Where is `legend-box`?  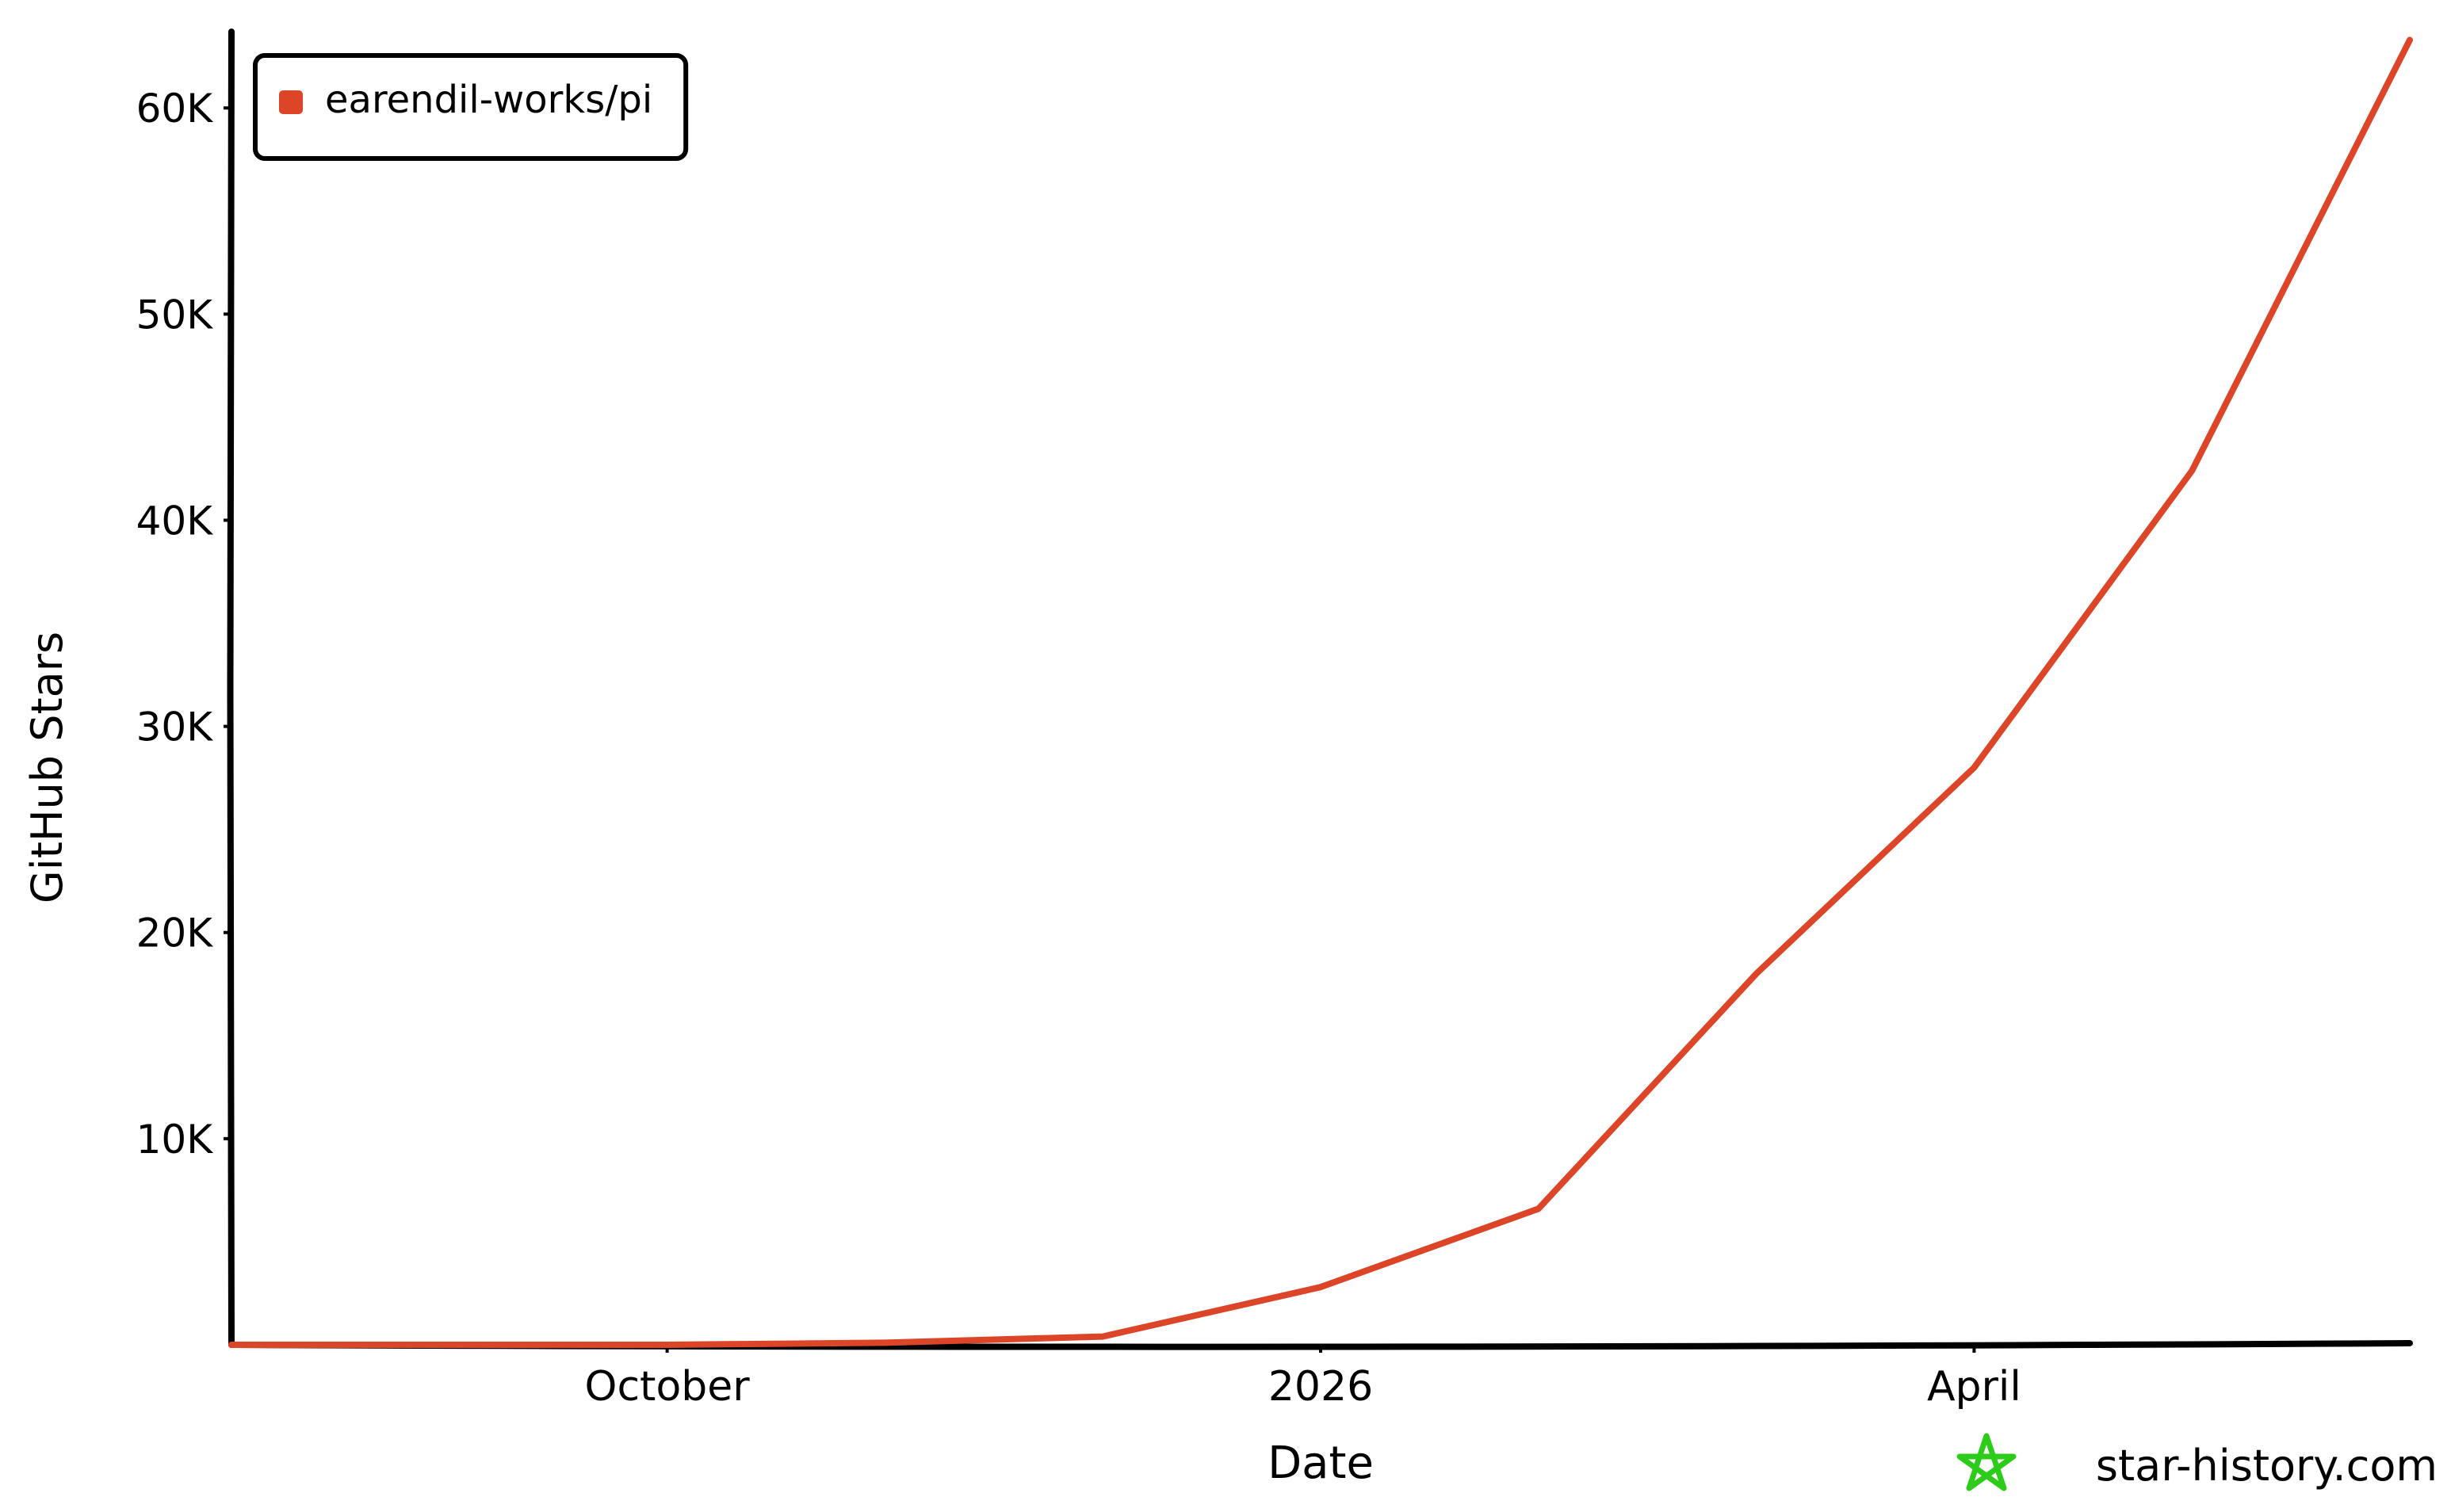 legend-box is located at coordinates (471, 107).